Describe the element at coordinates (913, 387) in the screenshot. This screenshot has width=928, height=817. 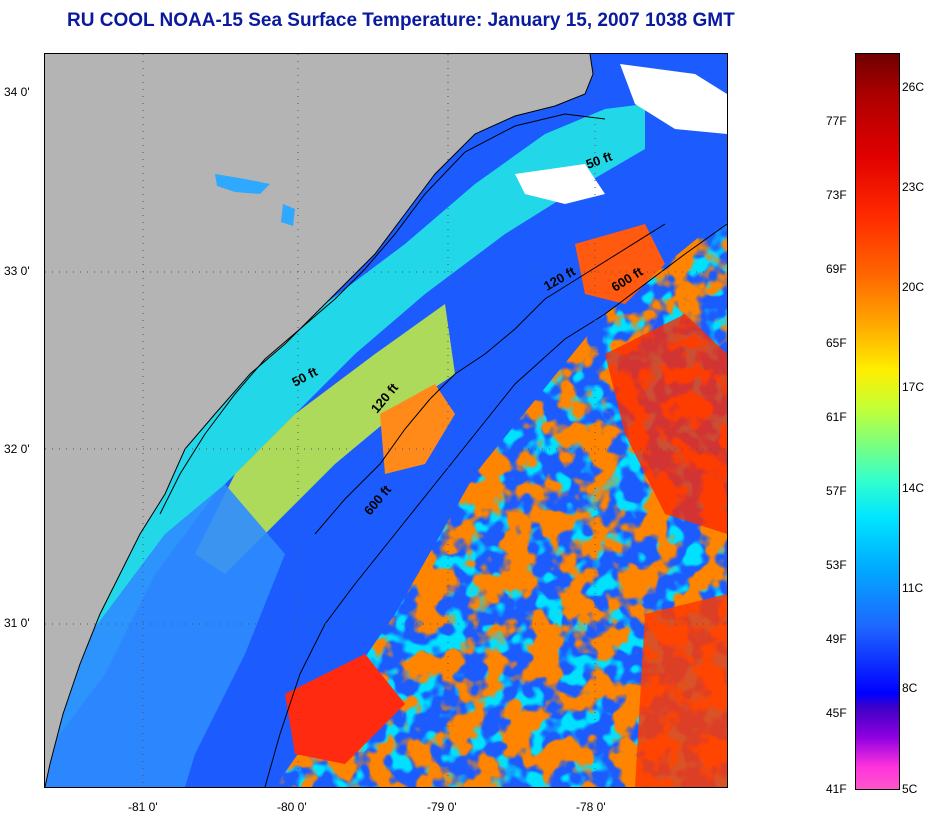
I see `colorbar-c-label: 17C` at that location.